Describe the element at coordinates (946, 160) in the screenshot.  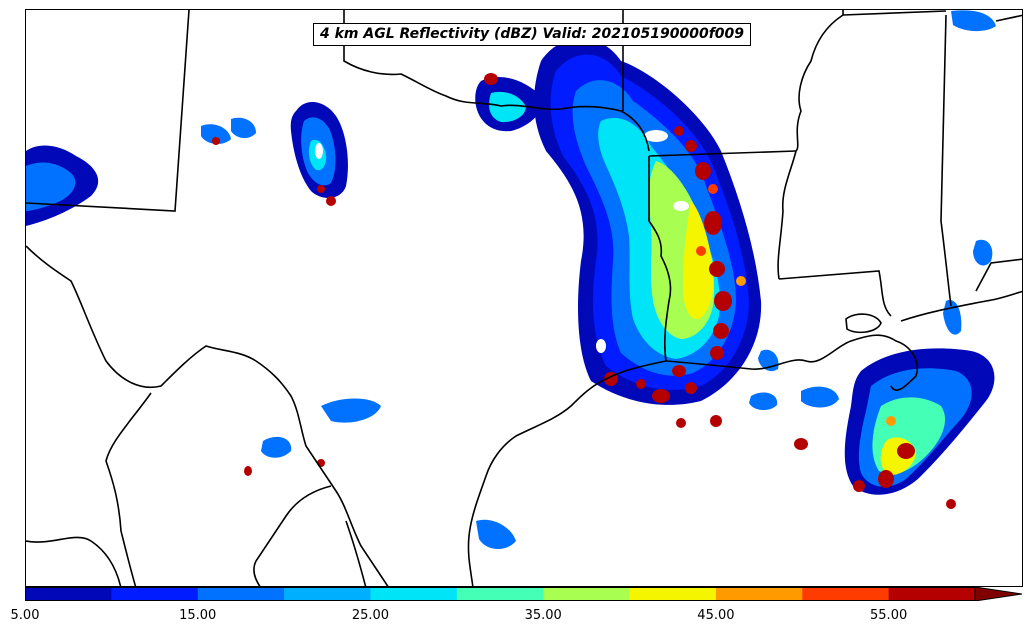
I see `state-border-ms-al` at that location.